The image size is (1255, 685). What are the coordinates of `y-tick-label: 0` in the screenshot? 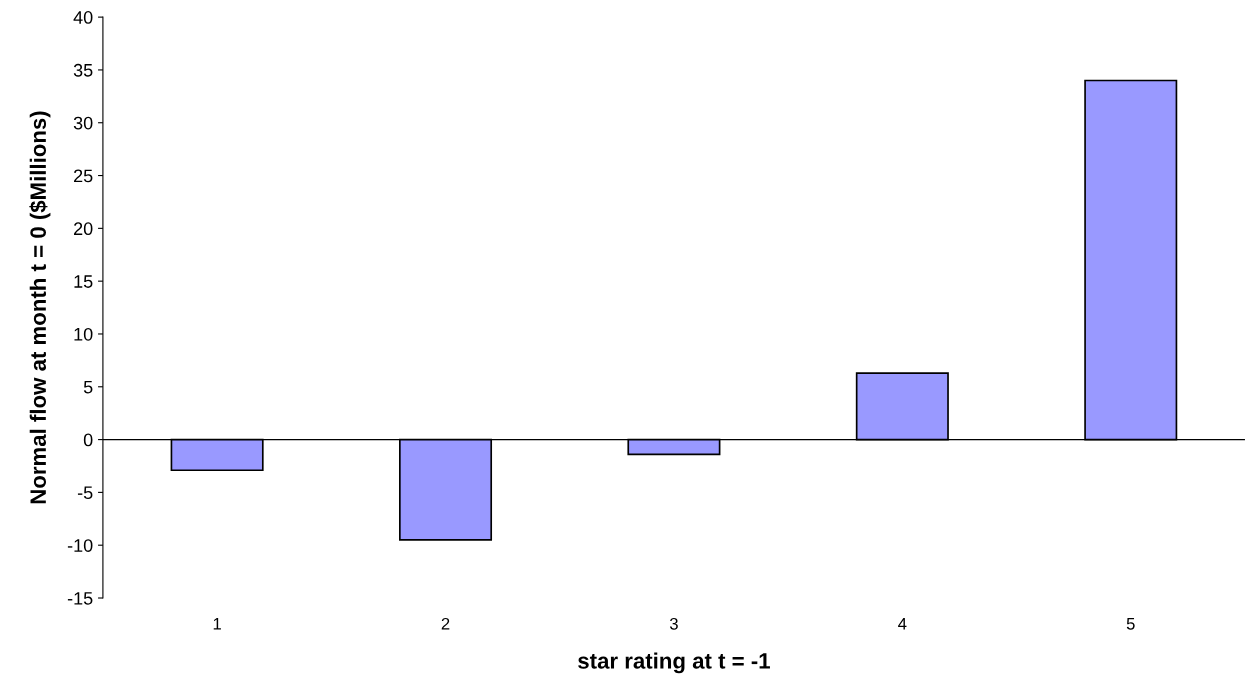 It's located at (88, 440).